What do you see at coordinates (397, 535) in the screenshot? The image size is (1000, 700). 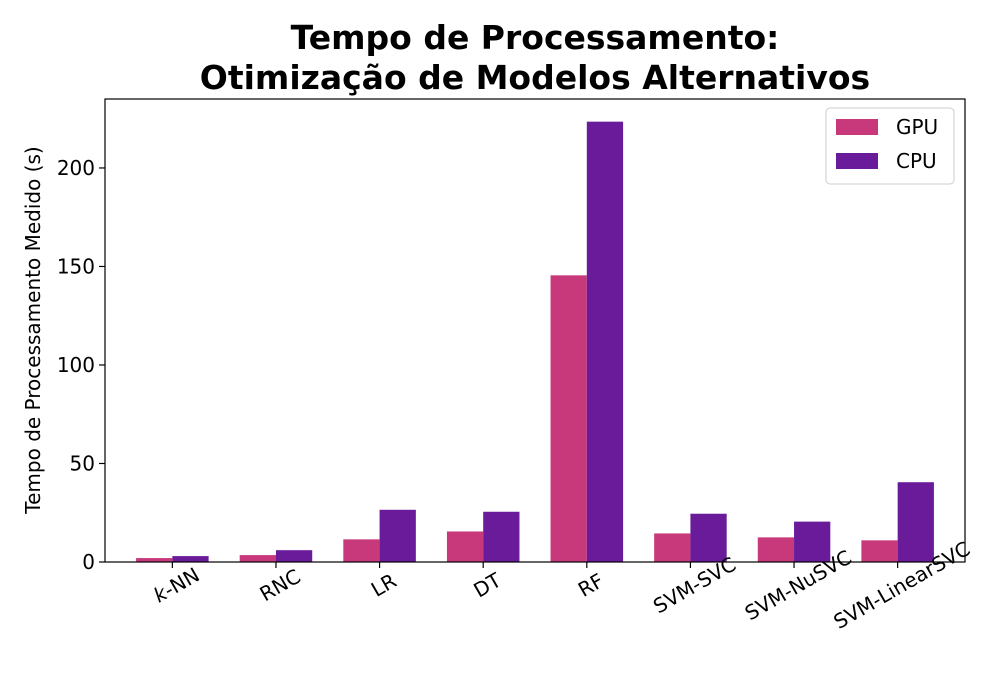 I see `bar-cpu-lr` at bounding box center [397, 535].